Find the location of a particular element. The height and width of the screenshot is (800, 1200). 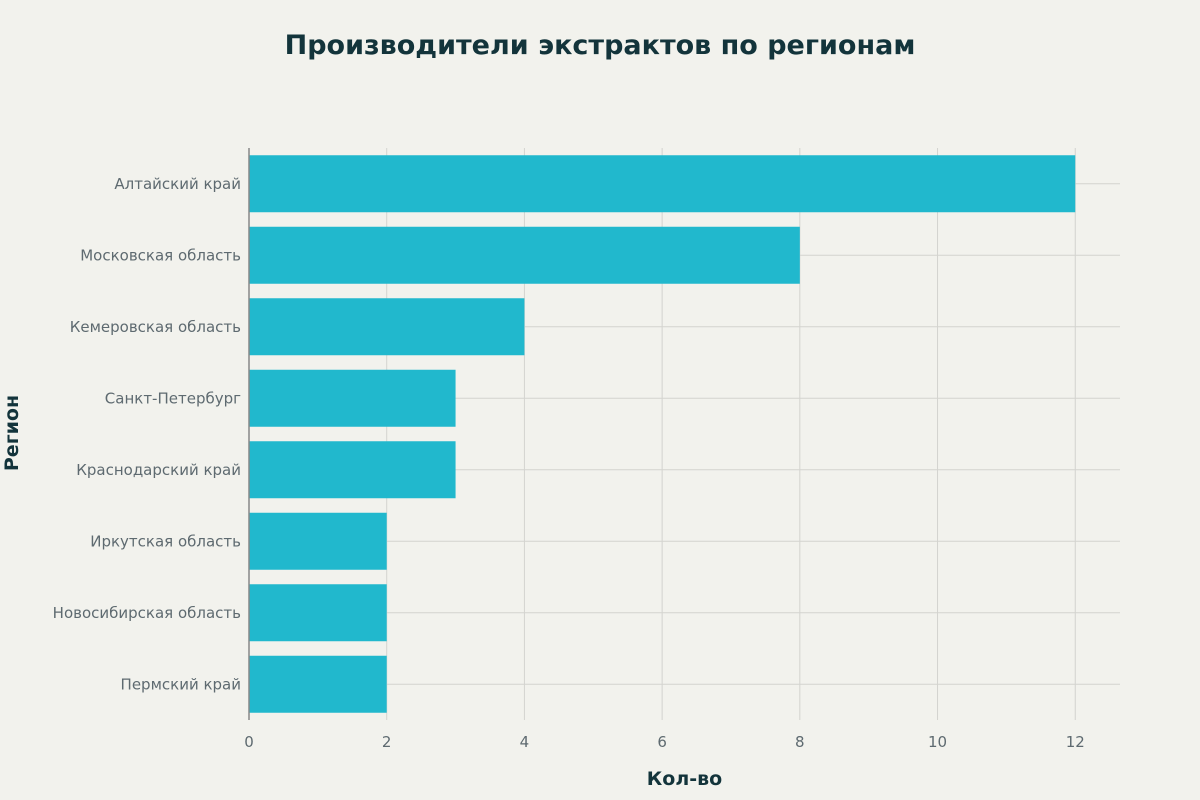

y-tick-label: Московская область is located at coordinates (160, 255).